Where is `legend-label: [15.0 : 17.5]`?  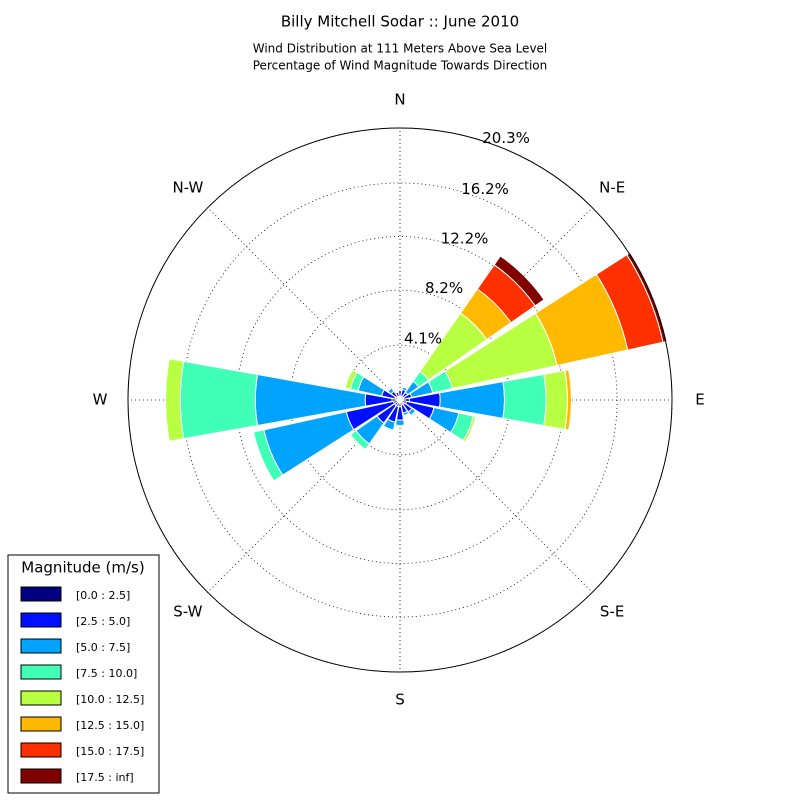 legend-label: [15.0 : 17.5] is located at coordinates (110, 751).